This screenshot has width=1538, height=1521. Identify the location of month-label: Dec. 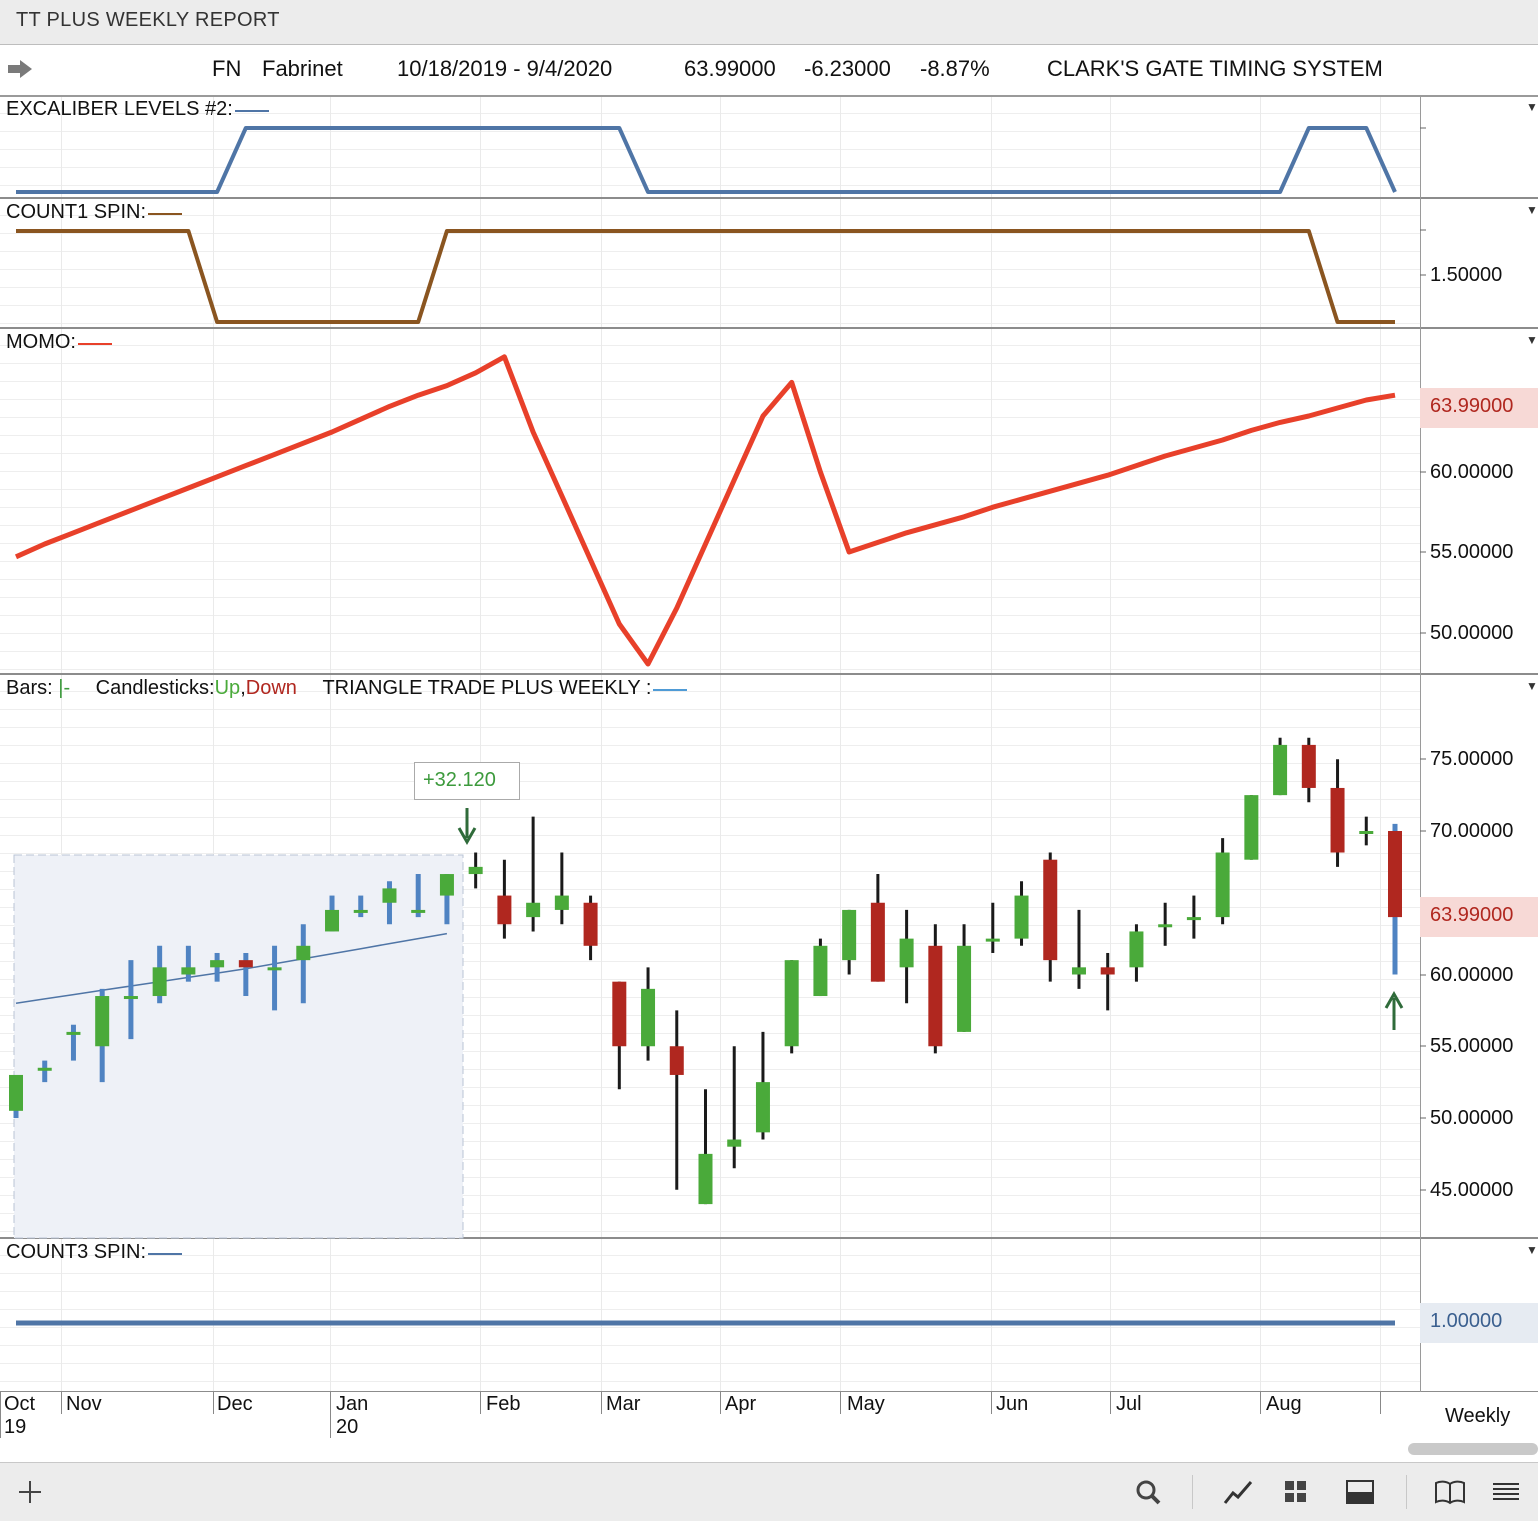
(235, 1404).